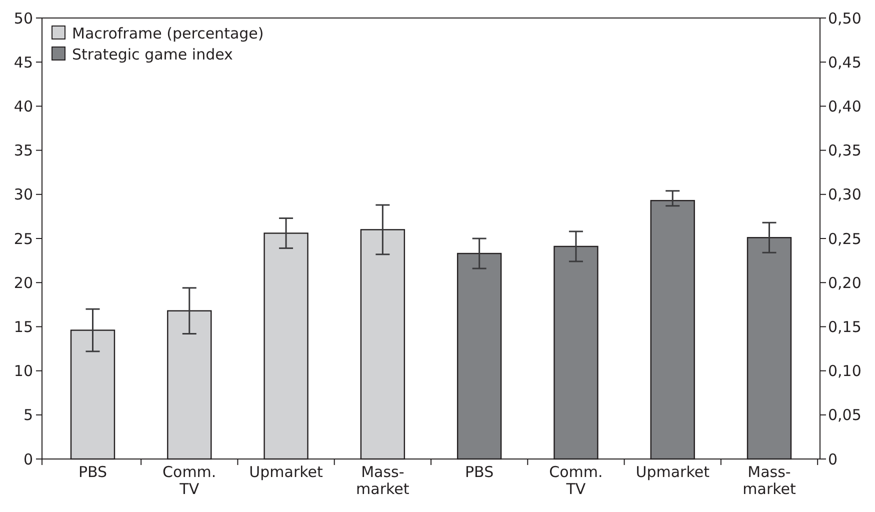 The width and height of the screenshot is (875, 512). Describe the element at coordinates (845, 415) in the screenshot. I see `y2-tick-label: 0,05` at that location.